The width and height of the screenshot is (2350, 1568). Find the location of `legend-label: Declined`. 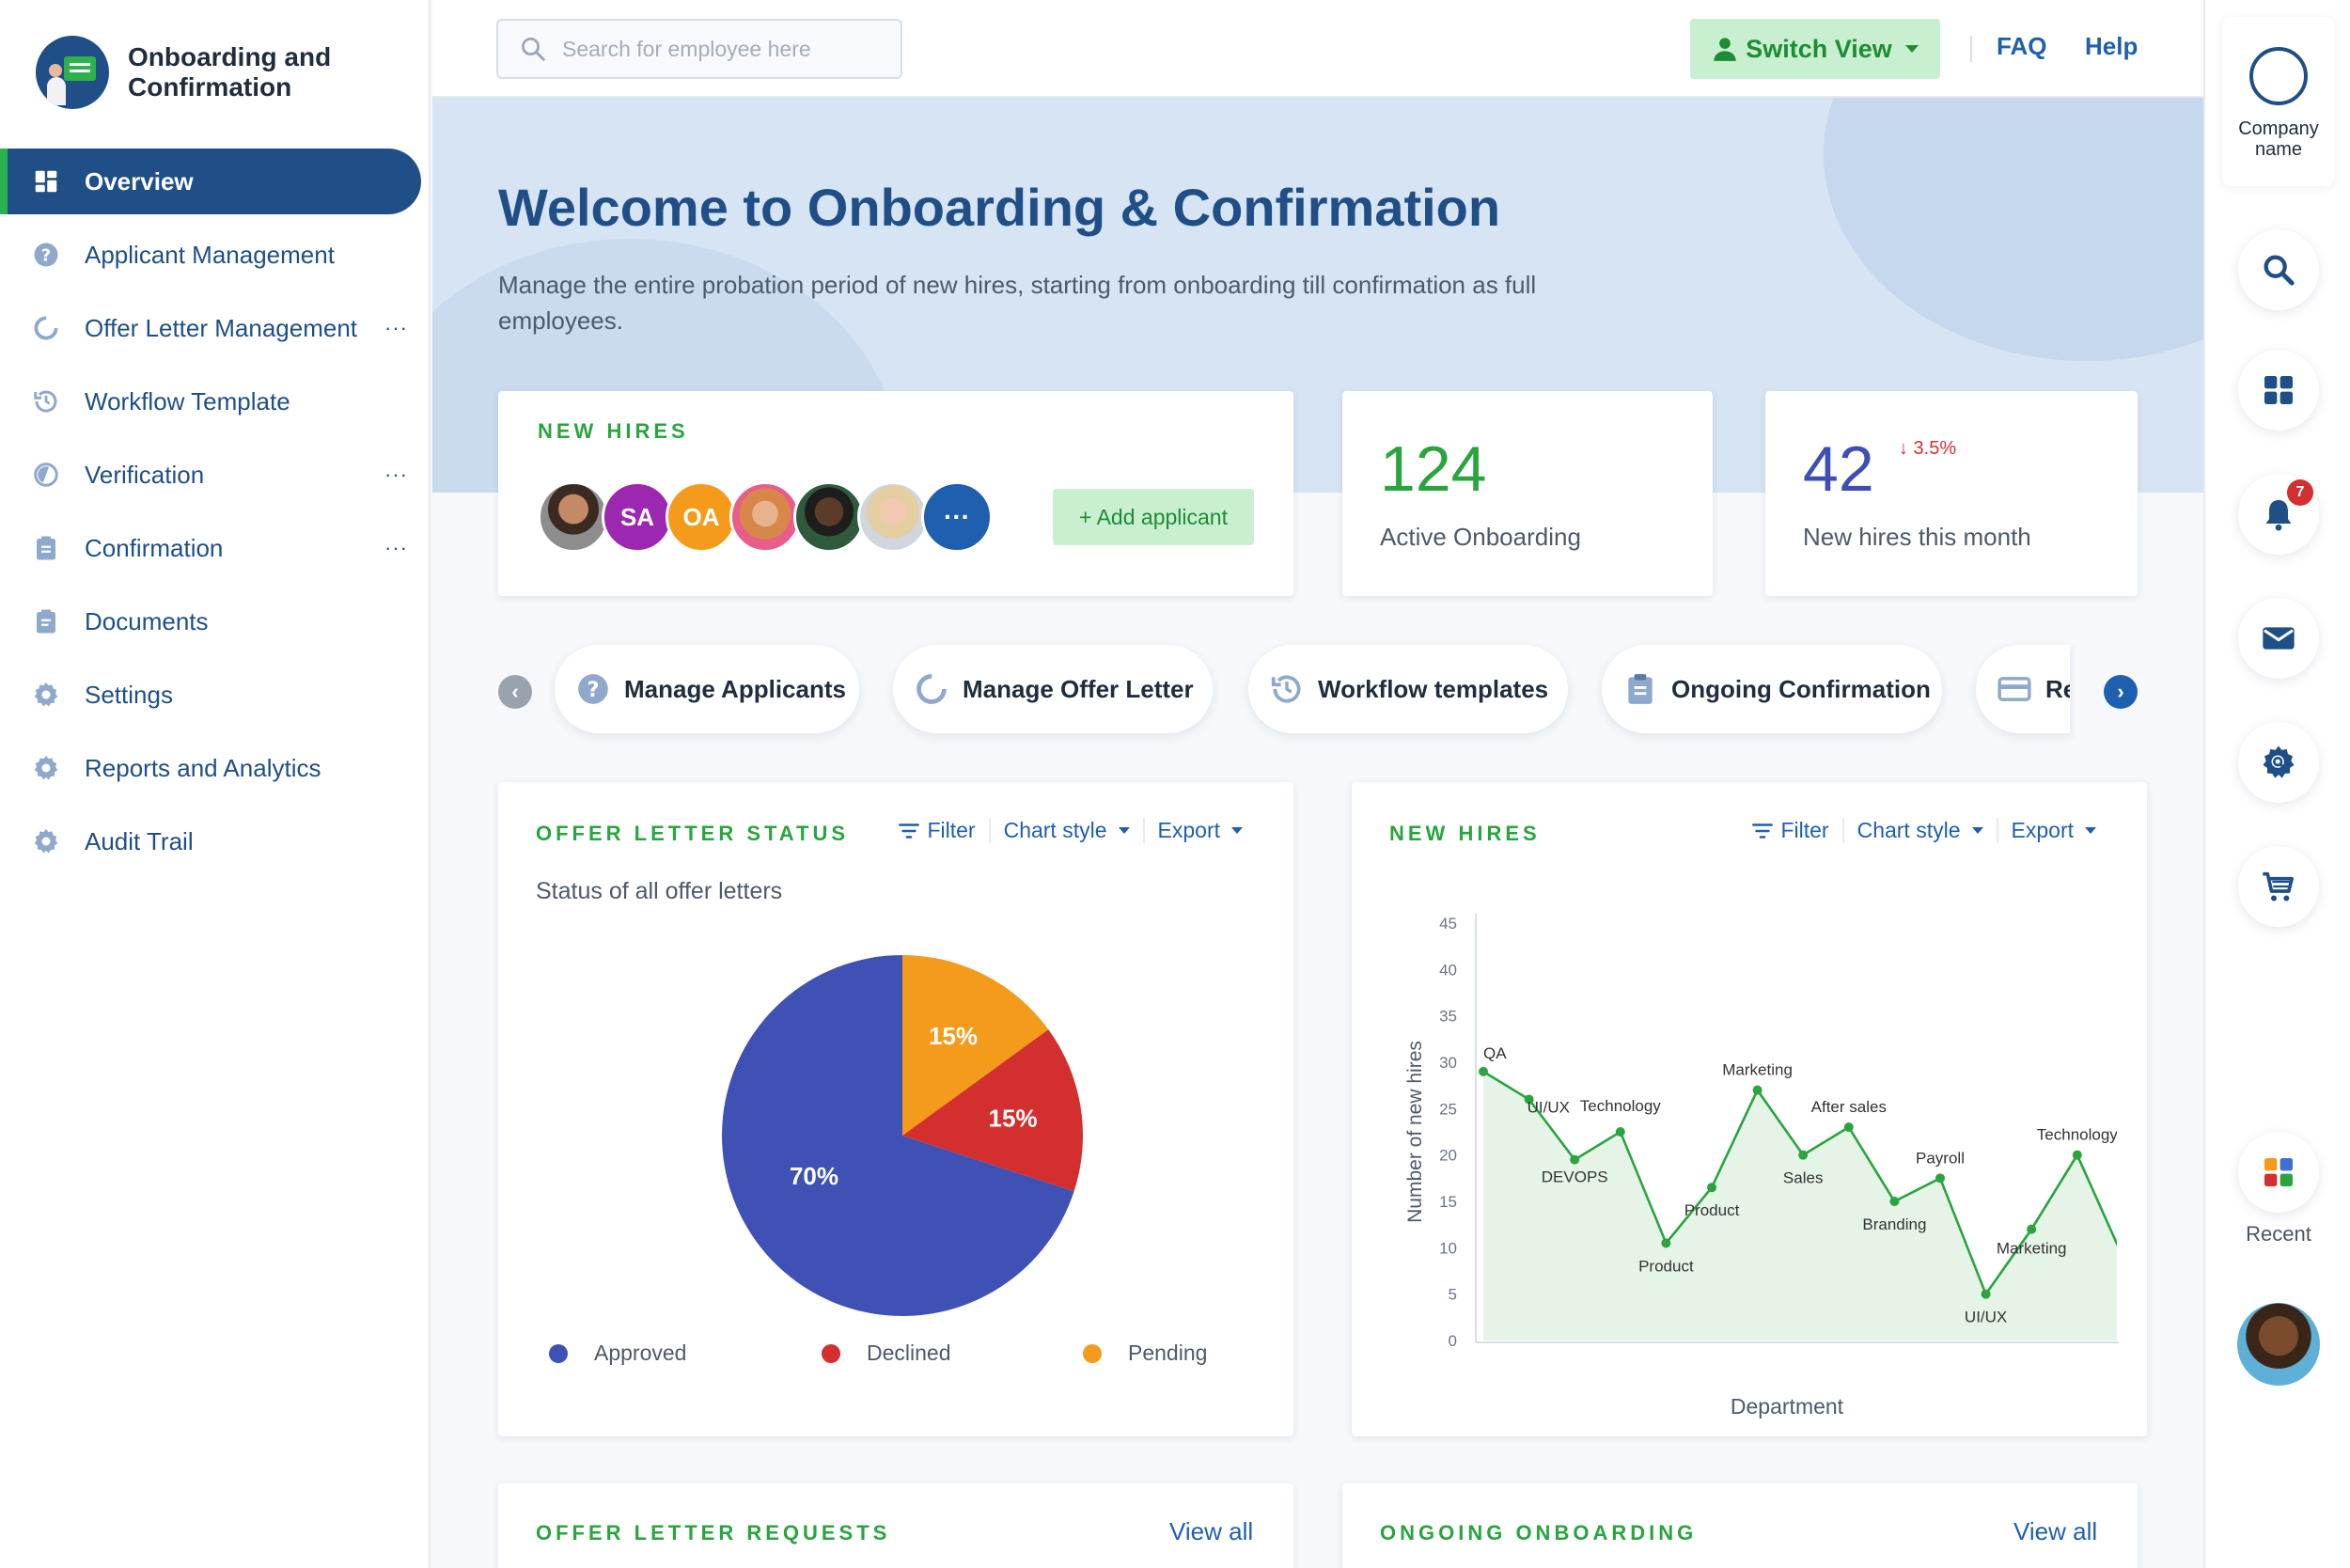

legend-label: Declined is located at coordinates (909, 1353).